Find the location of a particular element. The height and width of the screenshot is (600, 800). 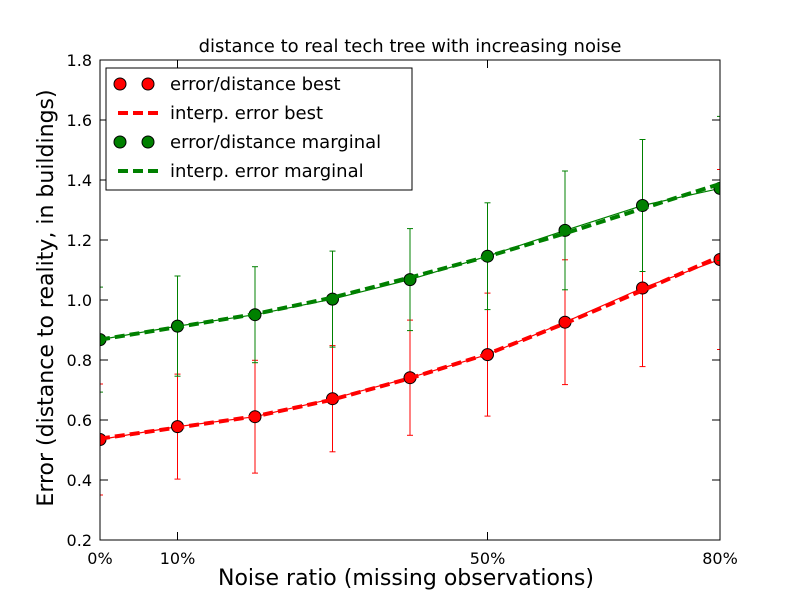

legend-label: error/distance marginal is located at coordinates (275, 142).